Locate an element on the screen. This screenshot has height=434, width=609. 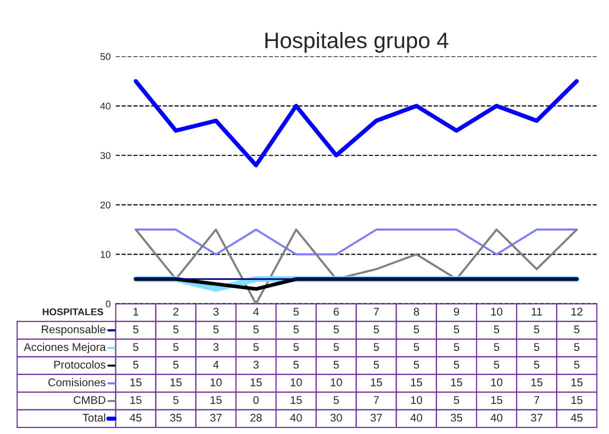
y-tick-label: 10 is located at coordinates (105, 254).